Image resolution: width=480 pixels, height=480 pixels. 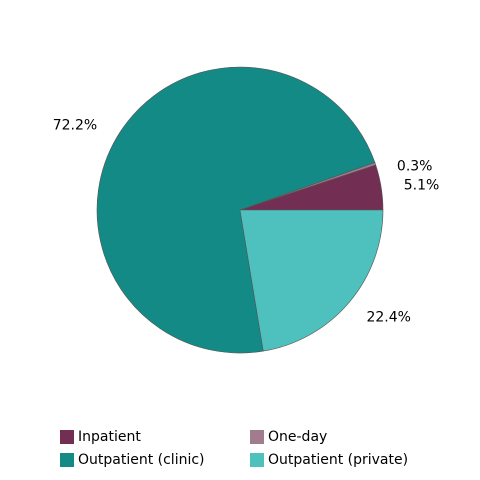 I want to click on legend-label: Outpatient (clinic), so click(x=141, y=460).